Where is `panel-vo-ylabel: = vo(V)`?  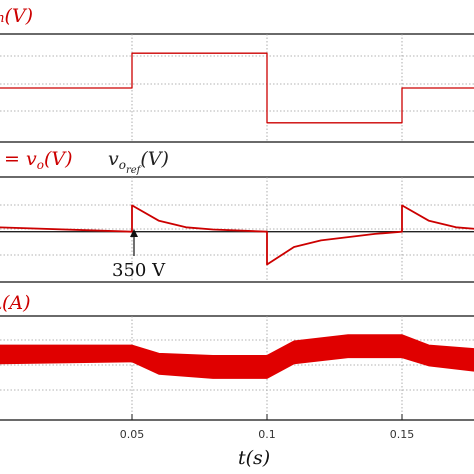 panel-vo-ylabel: = vo(V) is located at coordinates (38, 160).